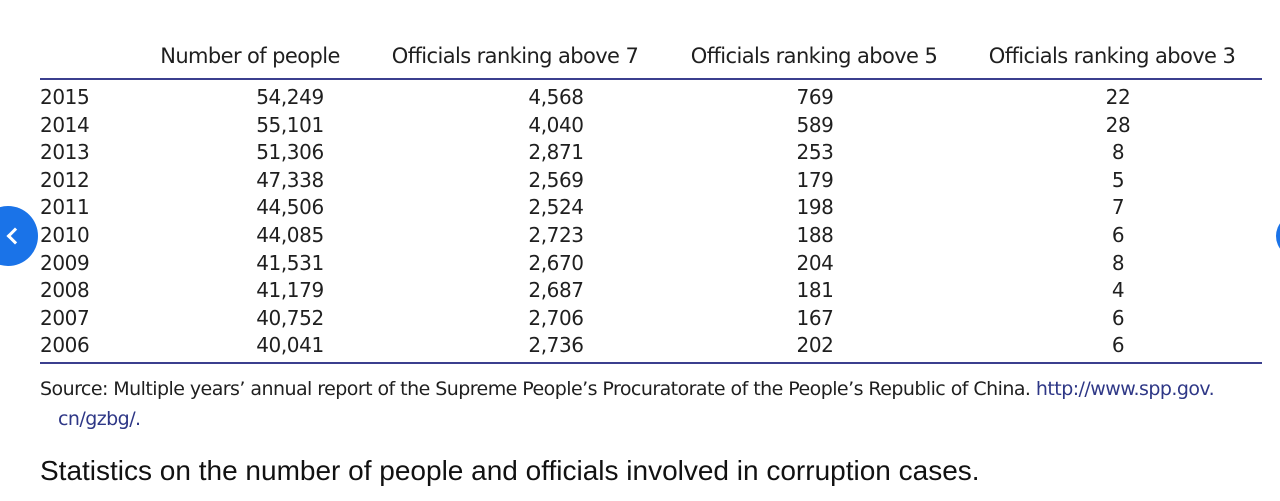 This screenshot has width=1280, height=501. Describe the element at coordinates (651, 291) in the screenshot. I see `table-row: 2008 41,179 2,687 181 4` at that location.